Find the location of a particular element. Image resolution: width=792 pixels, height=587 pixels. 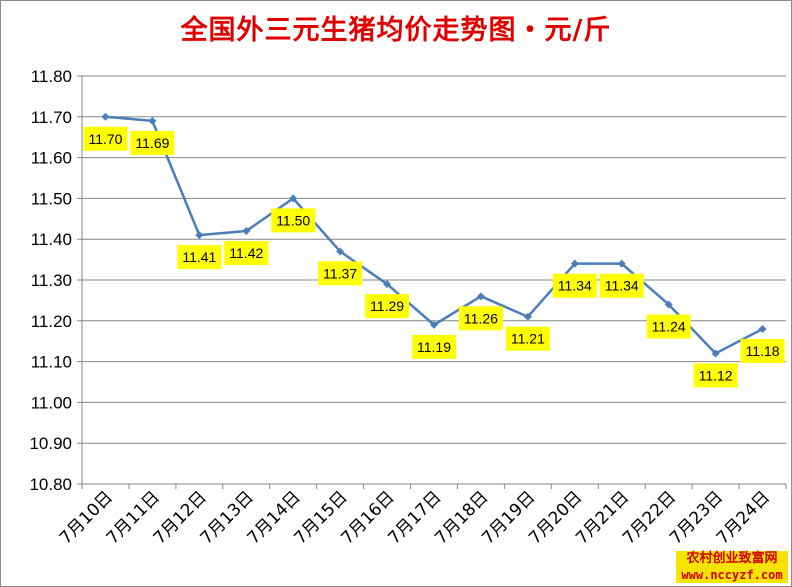

data-label: 11.12 is located at coordinates (716, 375).